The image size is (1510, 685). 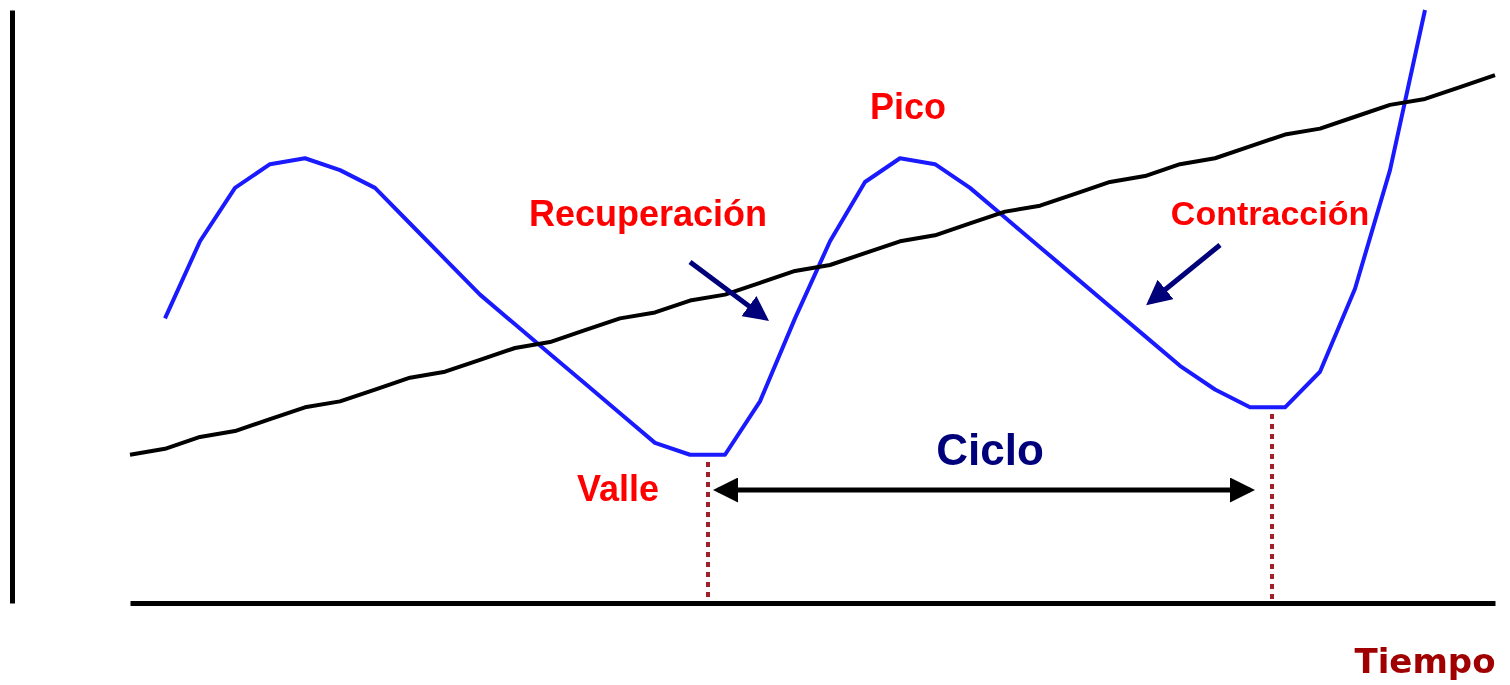 What do you see at coordinates (1270, 213) in the screenshot?
I see `annotation: Contracción` at bounding box center [1270, 213].